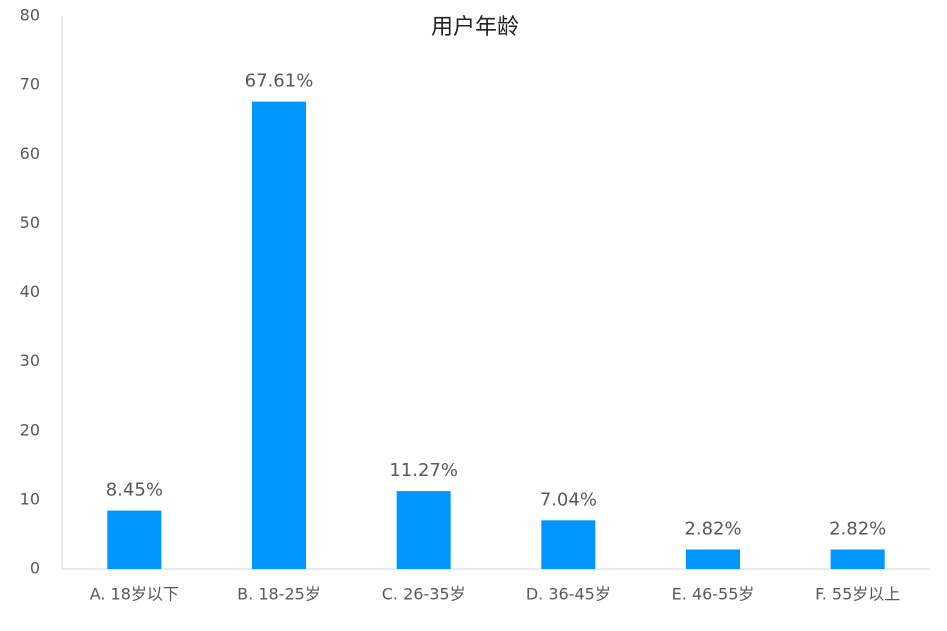 This screenshot has height=631, width=947. What do you see at coordinates (30, 84) in the screenshot?
I see `y-tick-label: 70` at bounding box center [30, 84].